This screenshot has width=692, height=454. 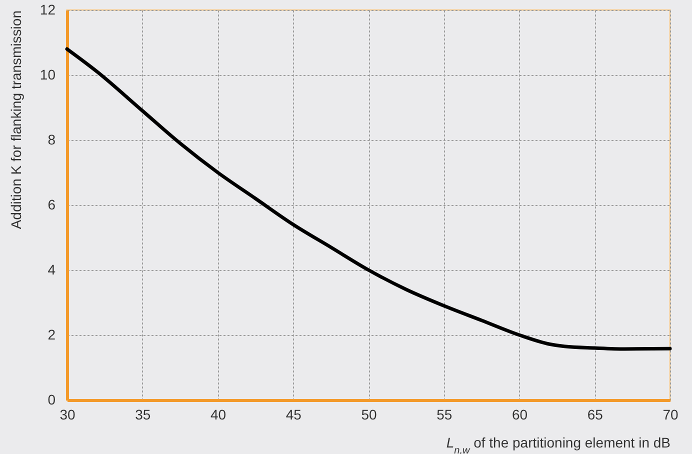 I want to click on y-tick-label: 2, so click(x=52, y=334).